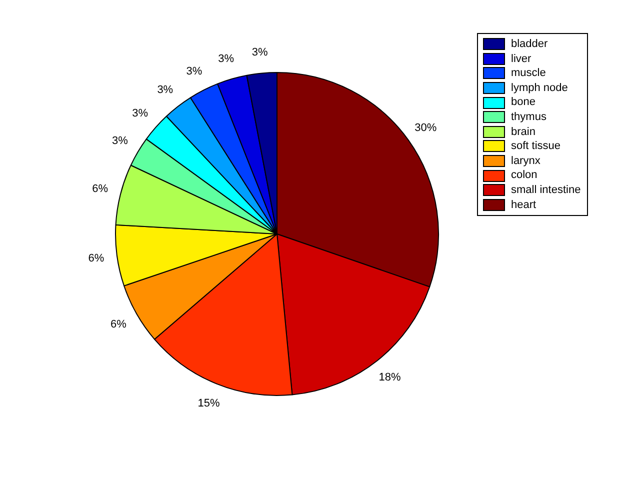 The width and height of the screenshot is (641, 480). I want to click on legend-label: thymus, so click(528, 117).